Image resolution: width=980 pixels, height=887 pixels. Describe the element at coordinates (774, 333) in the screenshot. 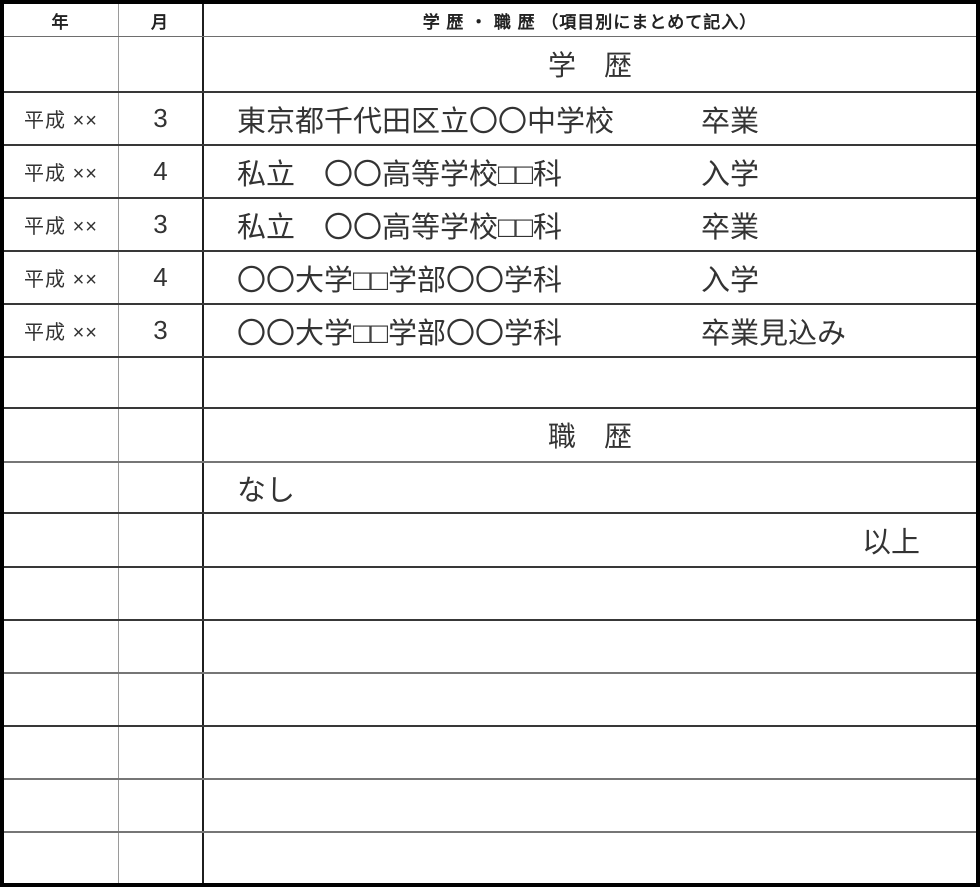

I see `entry-status: 卒業見込み` at that location.